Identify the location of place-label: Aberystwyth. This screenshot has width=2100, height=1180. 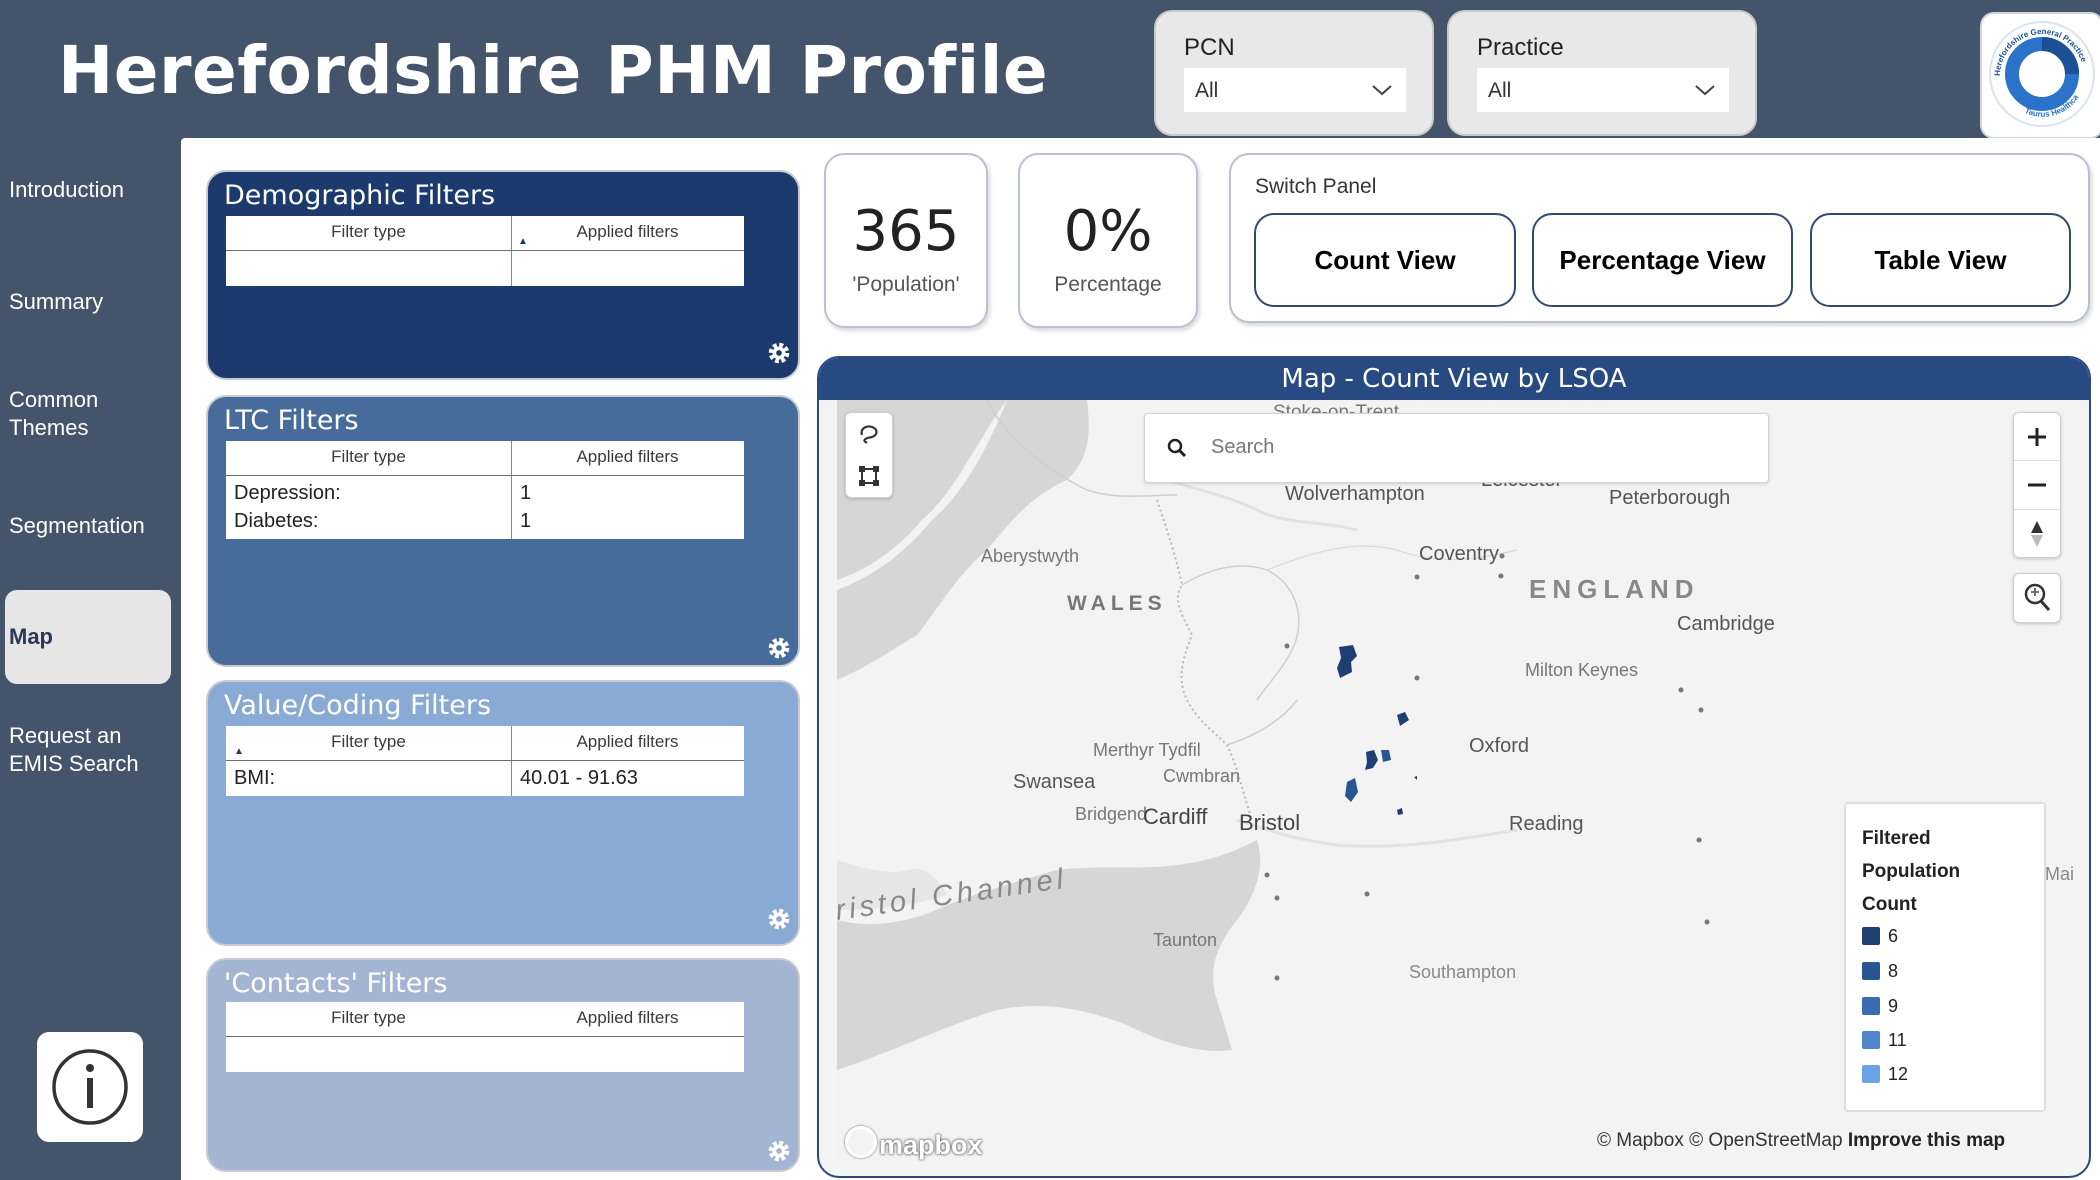
(1030, 556).